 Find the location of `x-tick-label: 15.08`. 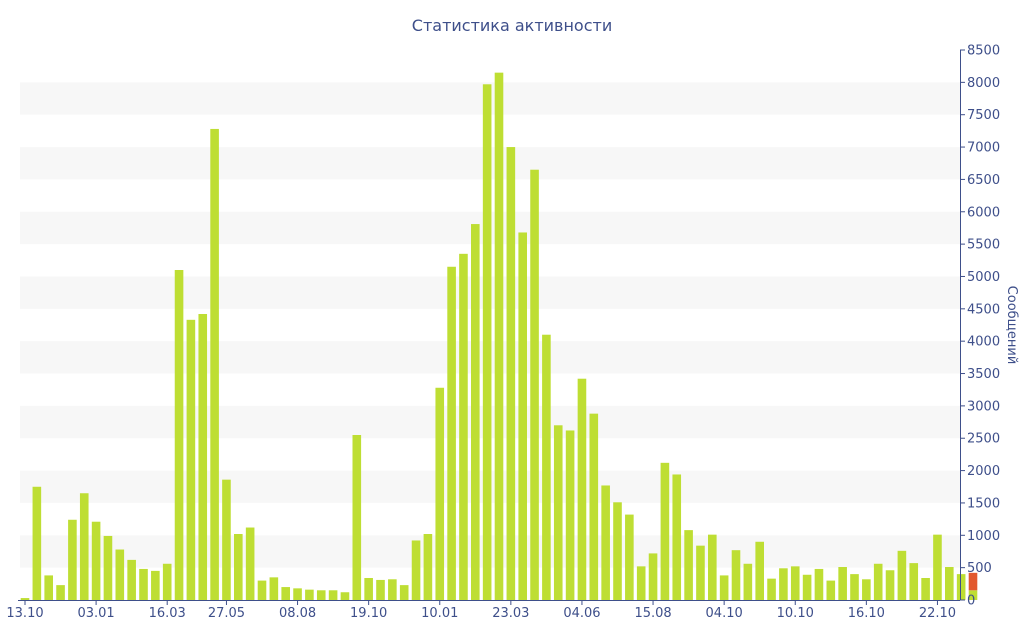

x-tick-label: 15.08 is located at coordinates (652, 613).